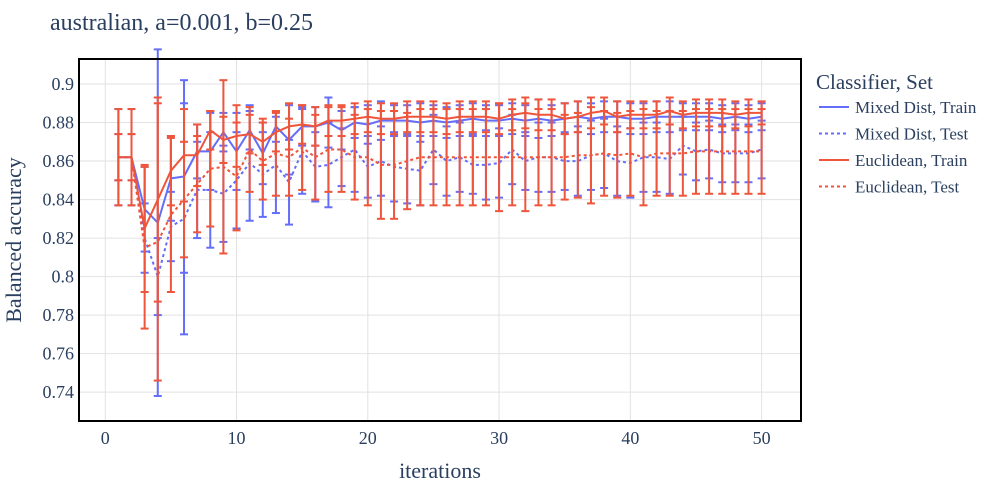  Describe the element at coordinates (59, 238) in the screenshot. I see `y-tick-label: 0.82` at that location.